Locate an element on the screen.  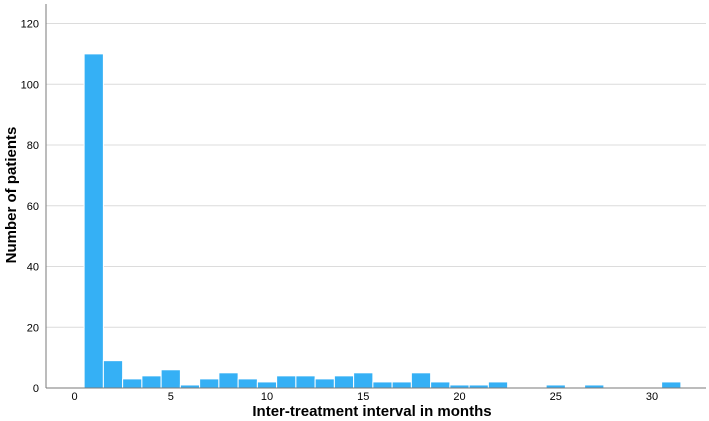
x-tick-label: 5 is located at coordinates (171, 397).